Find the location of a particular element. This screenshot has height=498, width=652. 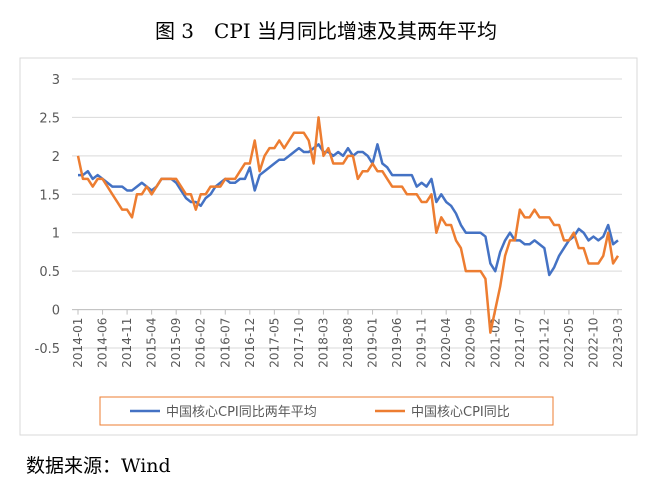

x-tick-label: 2016-12 is located at coordinates (250, 343).